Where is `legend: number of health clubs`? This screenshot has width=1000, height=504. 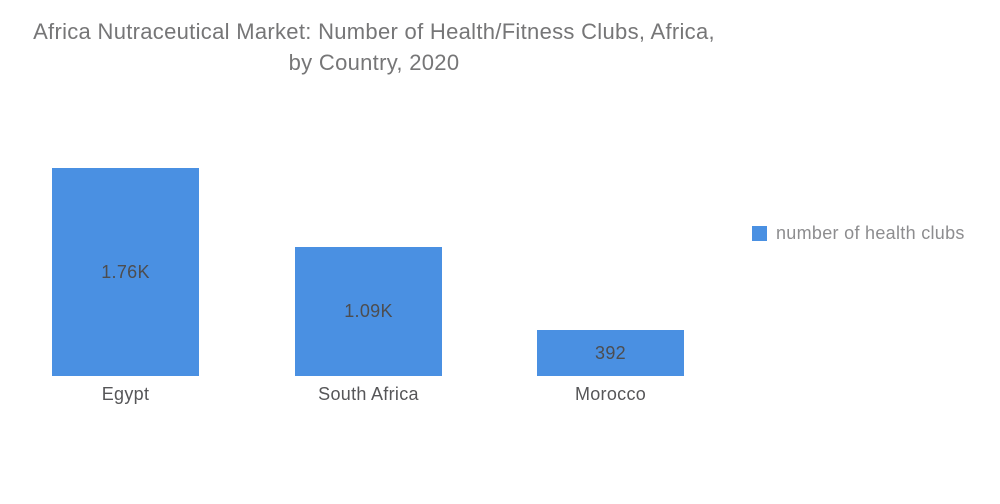 legend: number of health clubs is located at coordinates (858, 233).